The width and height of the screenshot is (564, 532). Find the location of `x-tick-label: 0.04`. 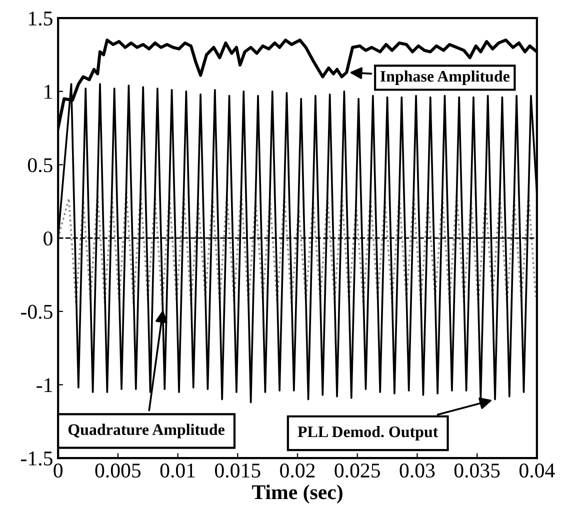

x-tick-label: 0.04 is located at coordinates (537, 471).